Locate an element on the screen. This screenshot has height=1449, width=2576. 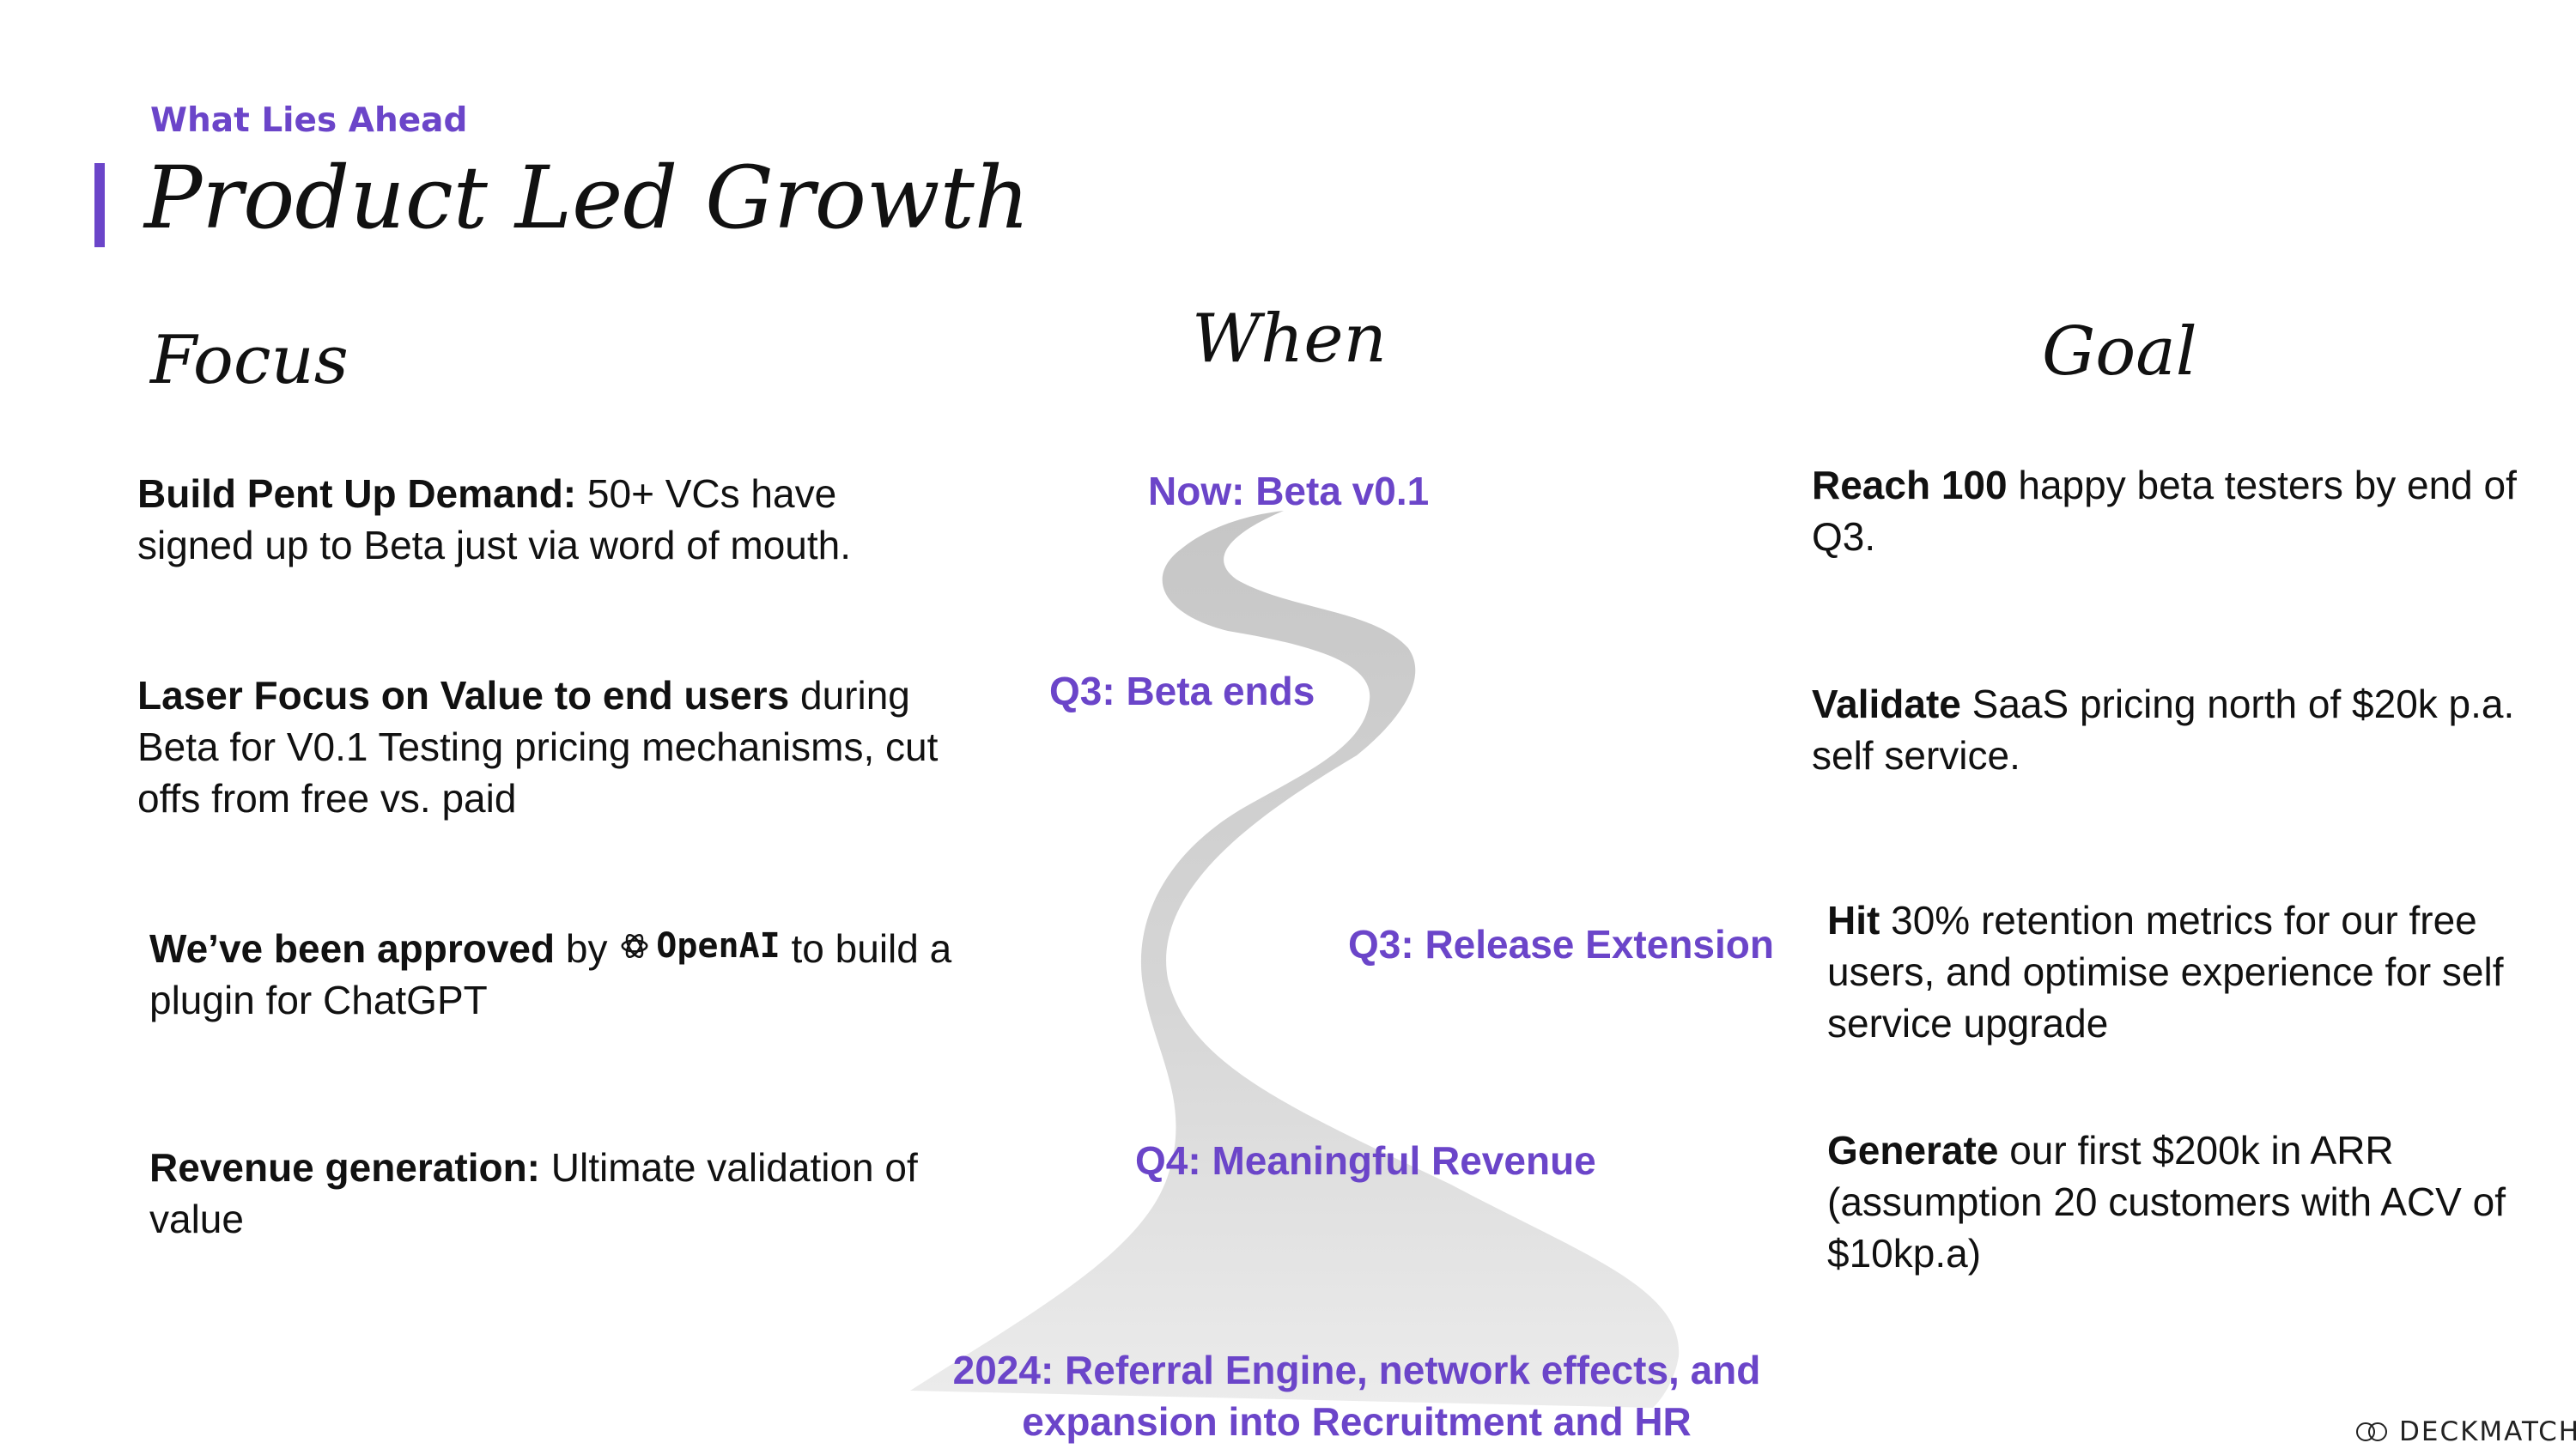
footer-brand: DECKMATCH is located at coordinates (2464, 1431).